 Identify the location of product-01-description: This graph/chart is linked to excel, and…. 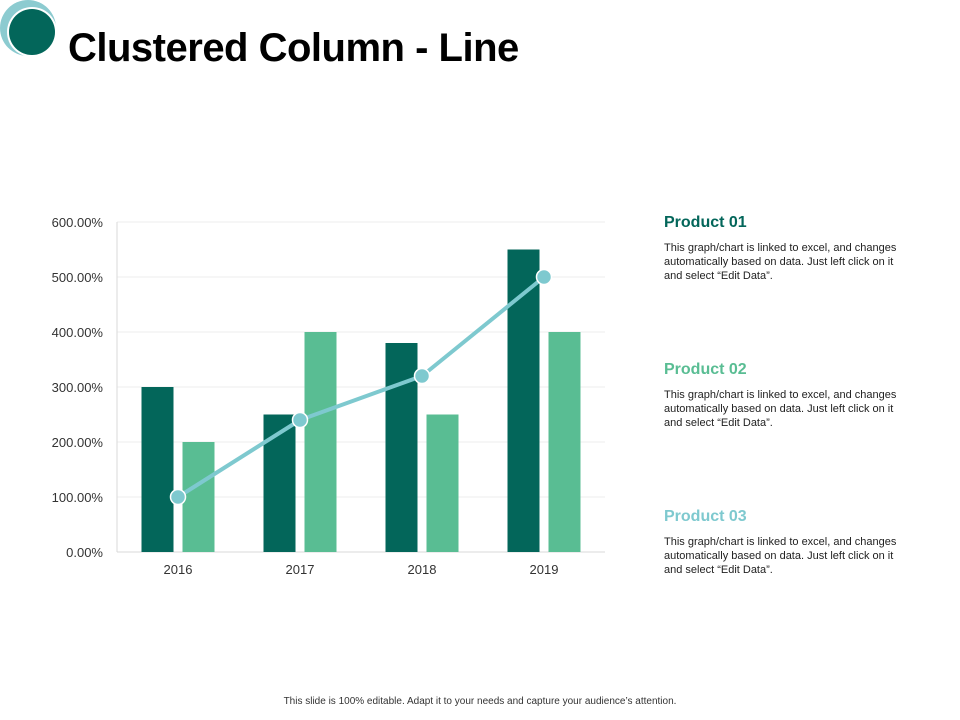
(780, 262).